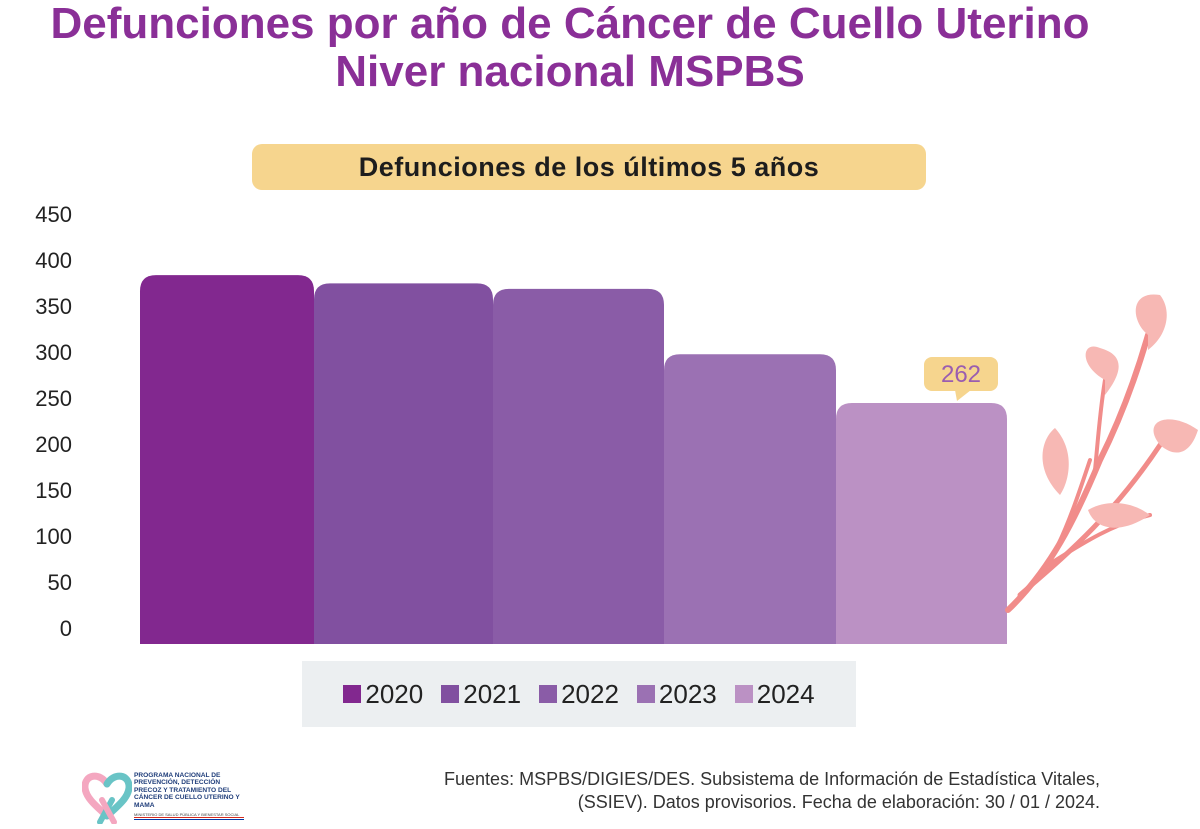 The height and width of the screenshot is (829, 1200). What do you see at coordinates (578, 466) in the screenshot?
I see `bar-2022` at bounding box center [578, 466].